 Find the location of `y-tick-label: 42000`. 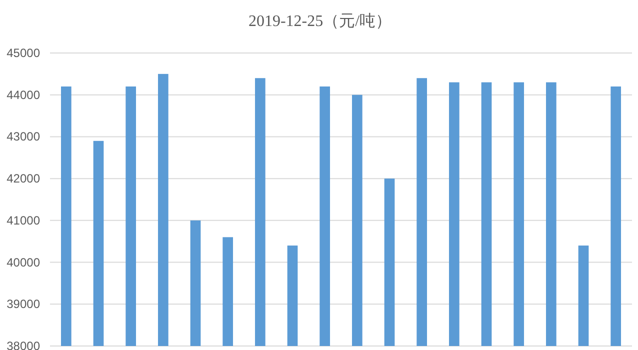

y-tick-label: 42000 is located at coordinates (23, 179).